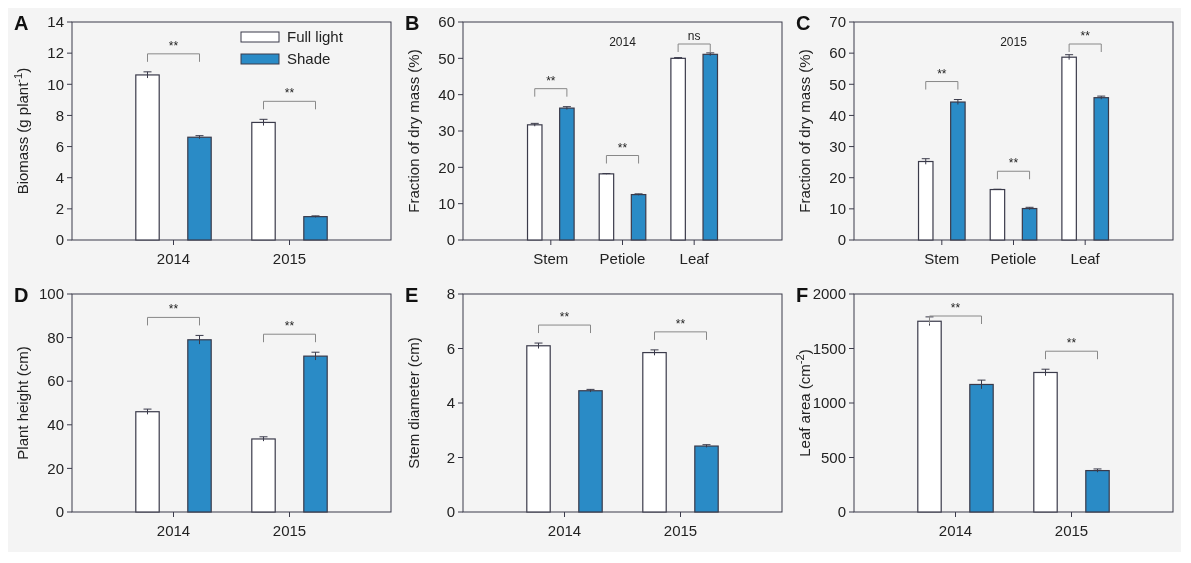 Image resolution: width=1191 pixels, height=563 pixels. What do you see at coordinates (55, 53) in the screenshot?
I see `y-tick-label: 12` at bounding box center [55, 53].